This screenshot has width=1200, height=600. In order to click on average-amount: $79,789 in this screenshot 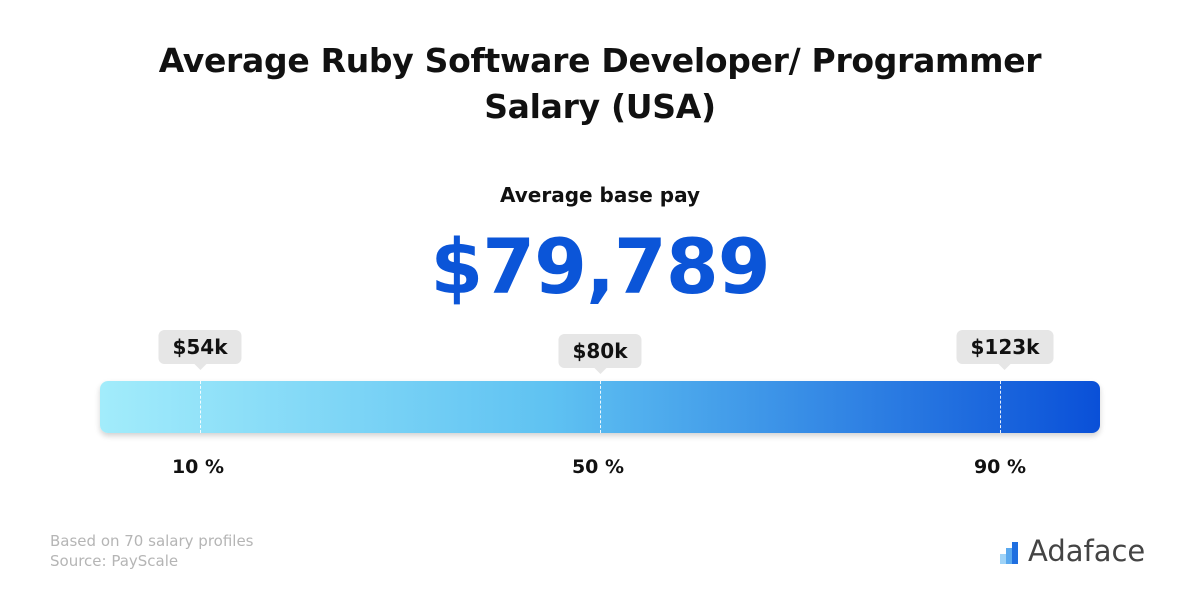, I will do `click(600, 266)`.